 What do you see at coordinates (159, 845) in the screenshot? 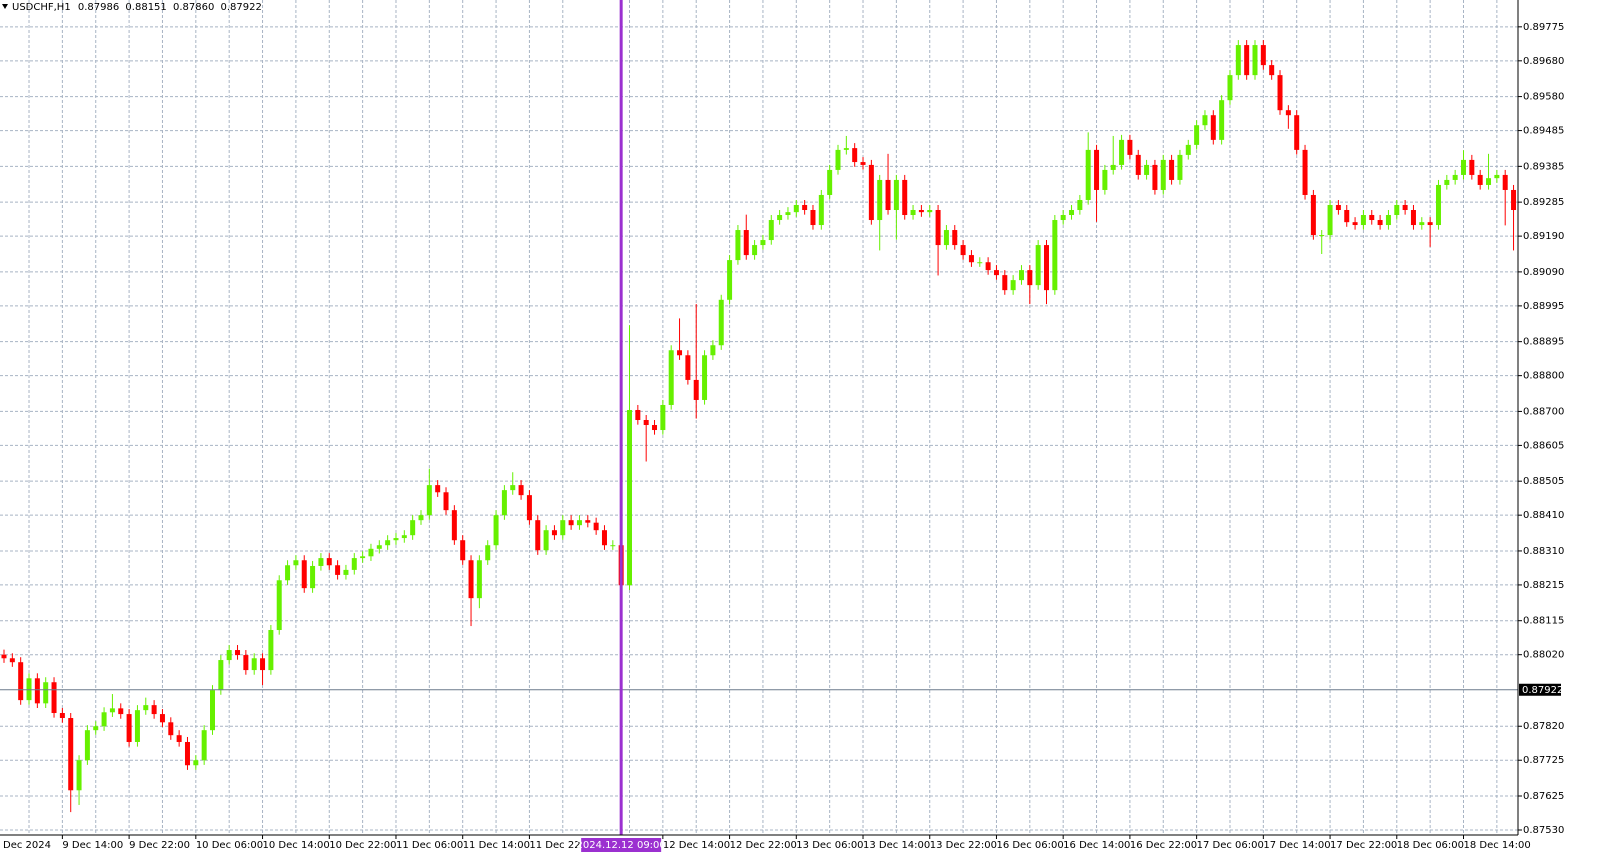
I see `x-tick-label: 9 Dec 22:00` at bounding box center [159, 845].